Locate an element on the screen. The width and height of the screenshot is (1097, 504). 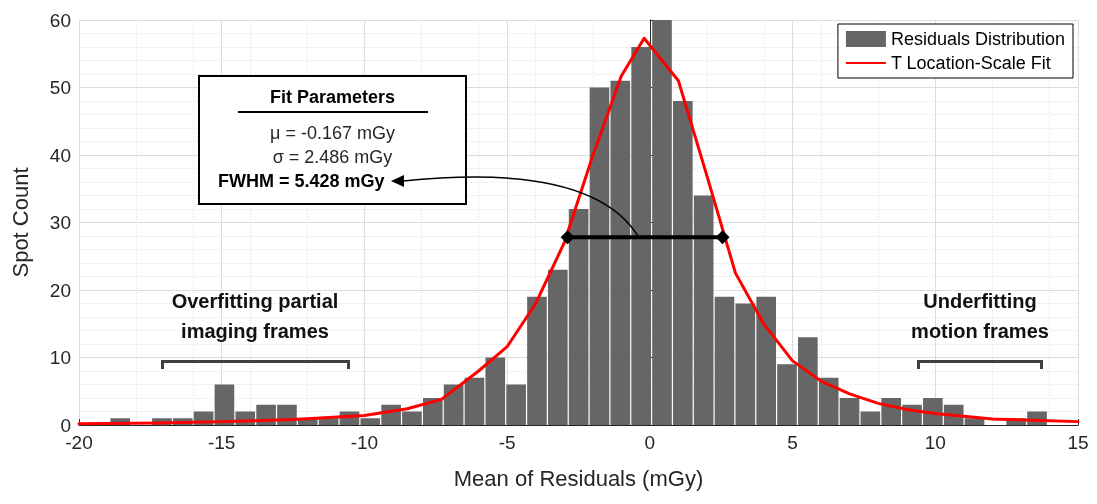
y-tick-label: 30 is located at coordinates (60, 222).